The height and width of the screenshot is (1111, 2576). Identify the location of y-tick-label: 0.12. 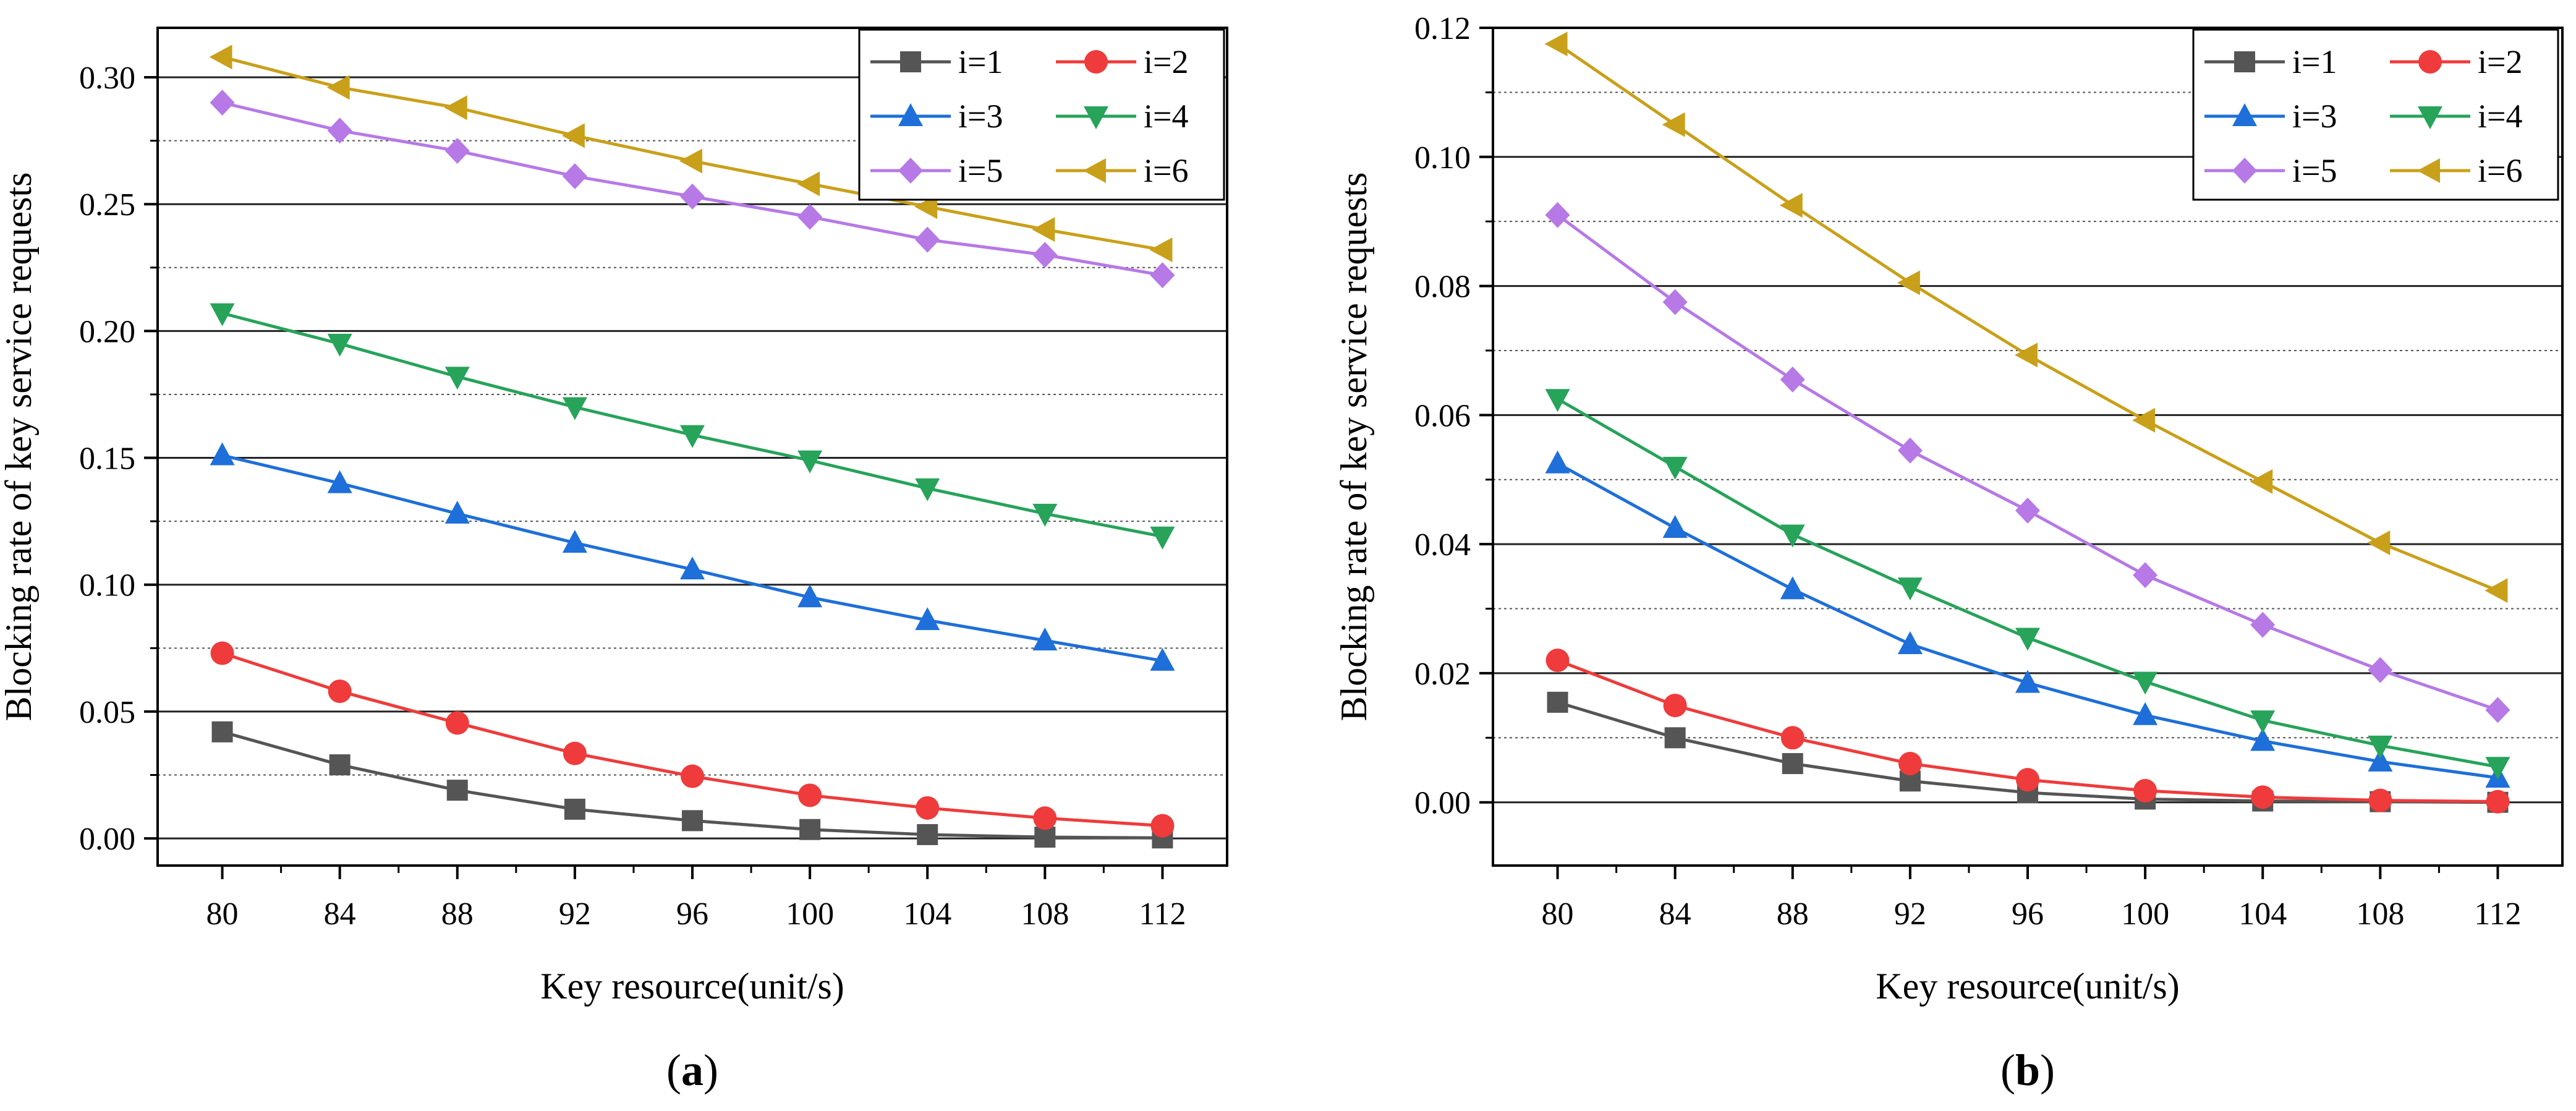
(1442, 28).